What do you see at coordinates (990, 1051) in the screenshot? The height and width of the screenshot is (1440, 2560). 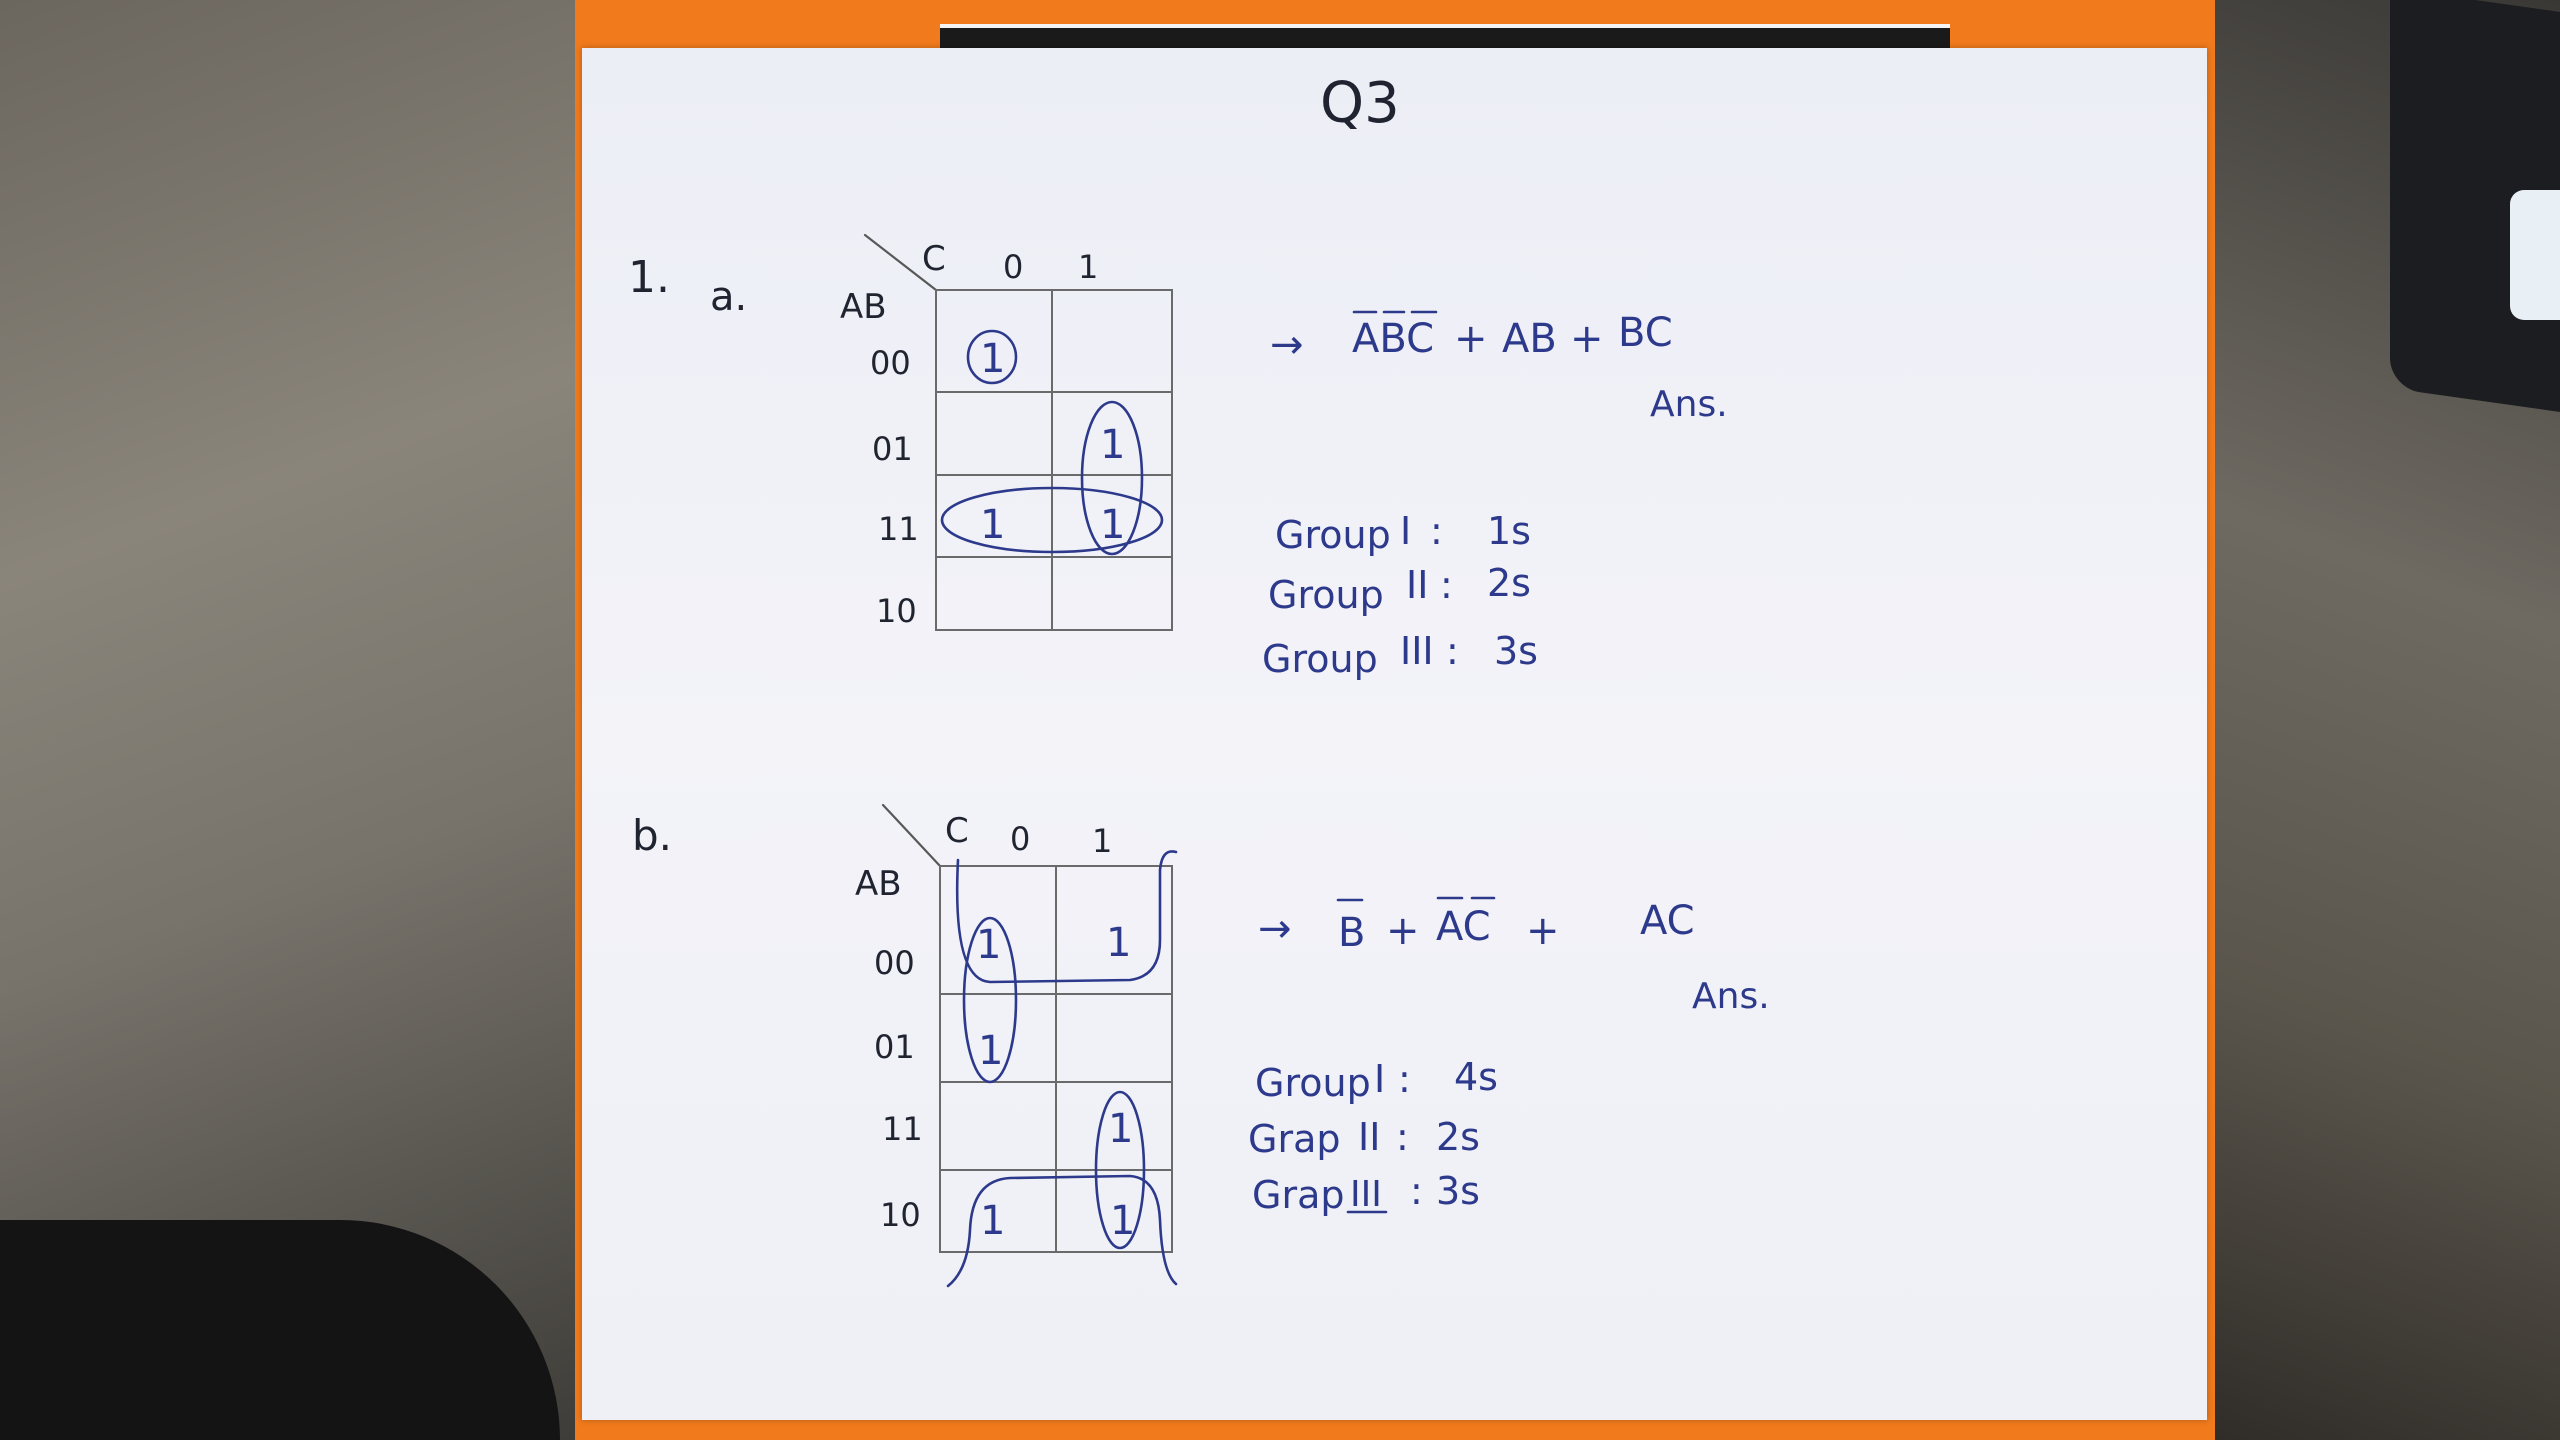 I see `kmap-b-cell-01-0: 1` at bounding box center [990, 1051].